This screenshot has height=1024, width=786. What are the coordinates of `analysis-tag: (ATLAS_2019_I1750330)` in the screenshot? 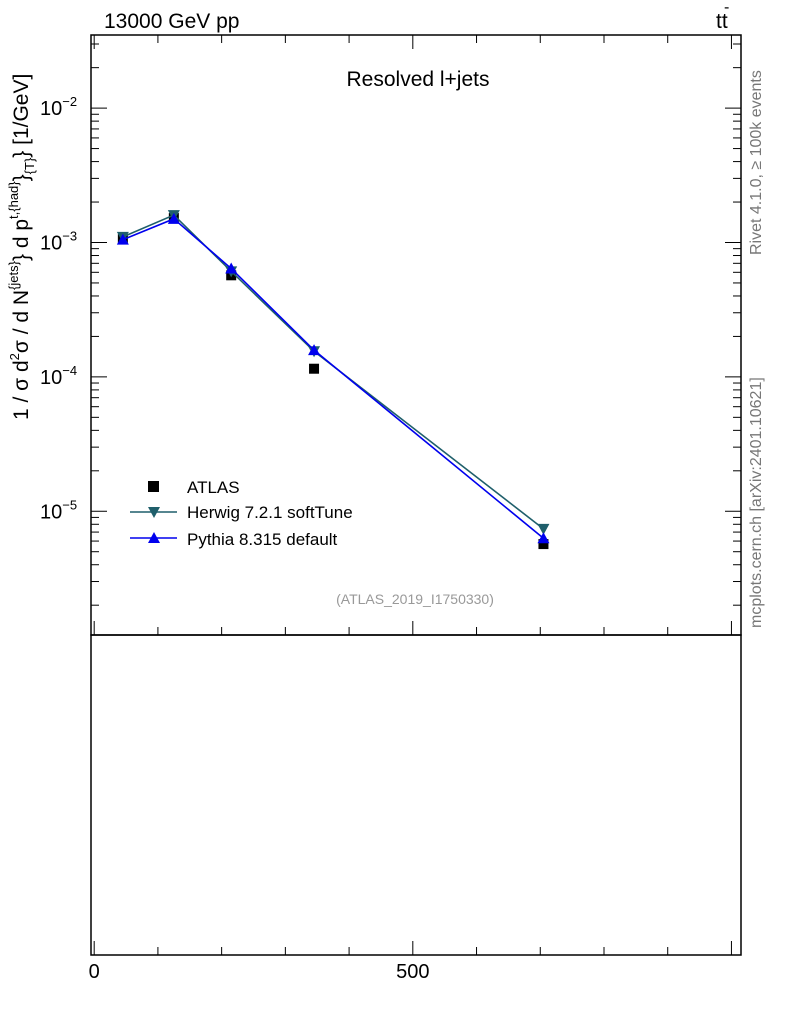 It's located at (415, 599).